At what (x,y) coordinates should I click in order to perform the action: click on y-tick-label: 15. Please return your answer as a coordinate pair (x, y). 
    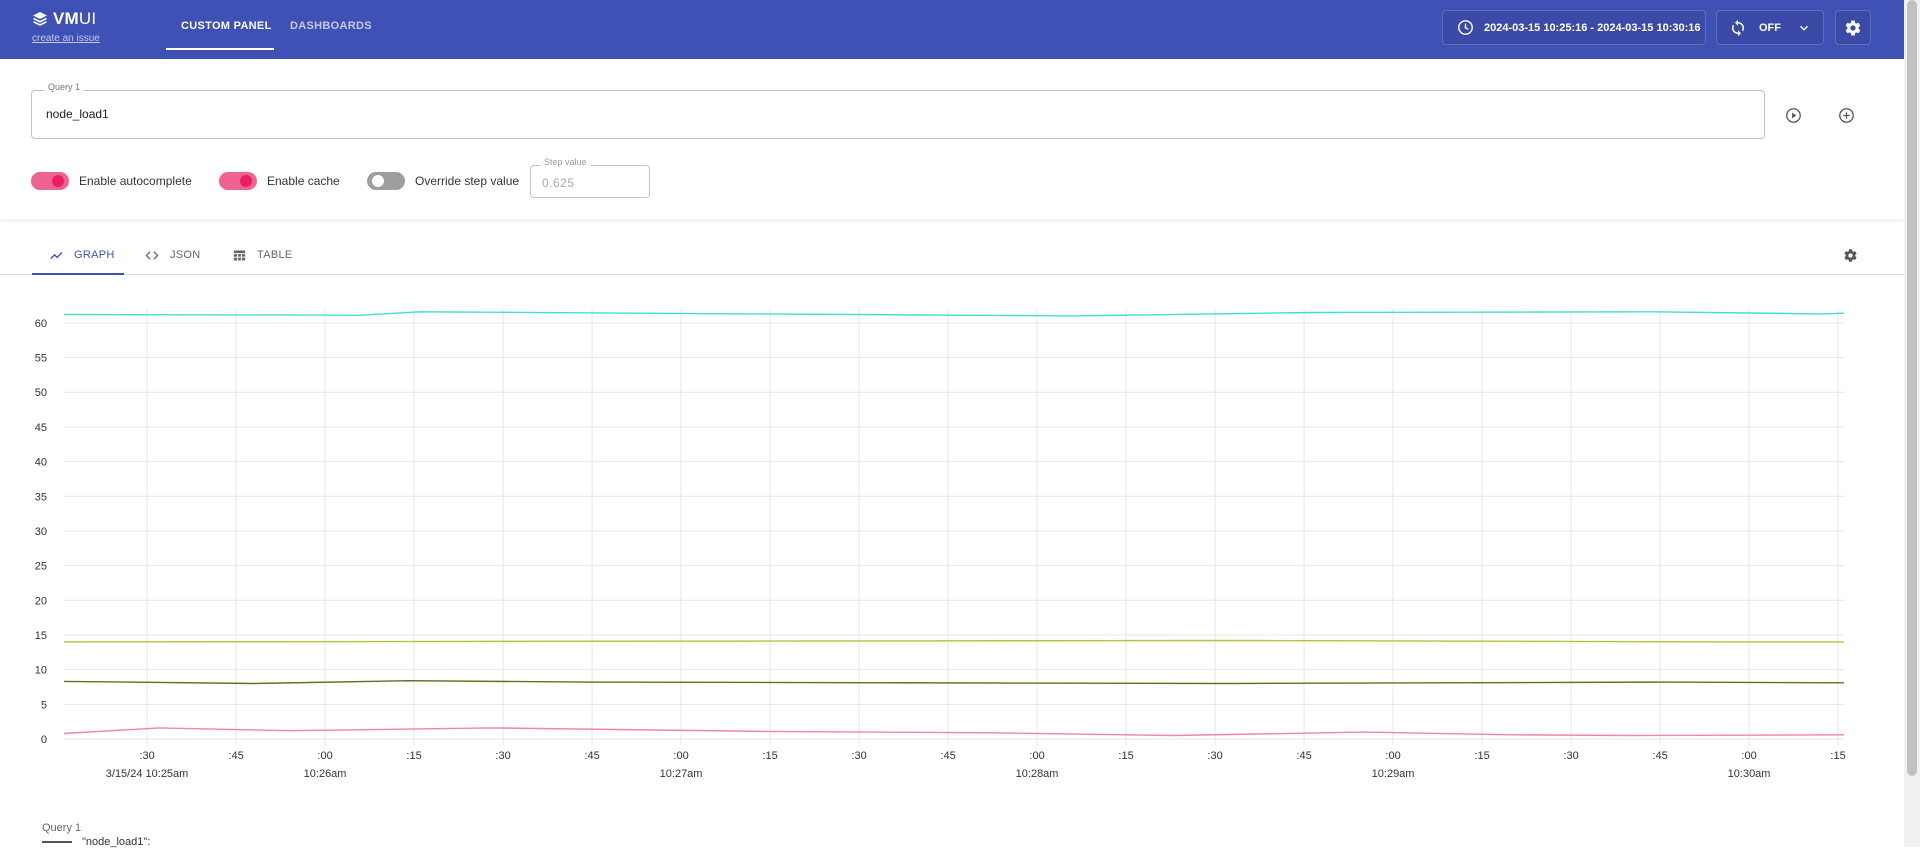
    Looking at the image, I should click on (41, 636).